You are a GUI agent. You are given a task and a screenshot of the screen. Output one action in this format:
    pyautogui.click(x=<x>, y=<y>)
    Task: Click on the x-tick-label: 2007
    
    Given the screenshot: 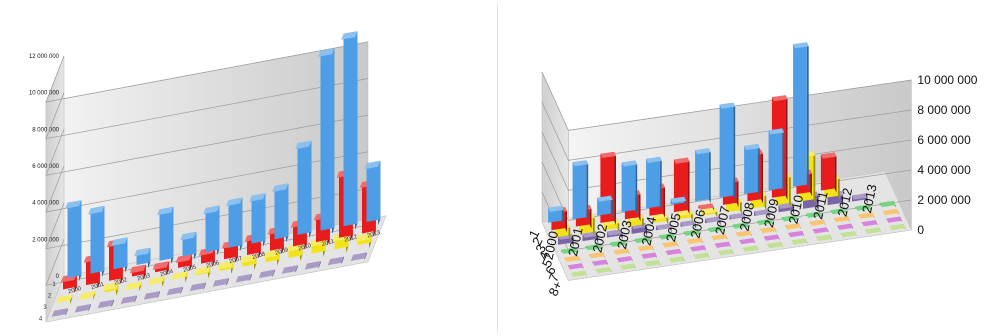 What is the action you would take?
    pyautogui.click(x=722, y=220)
    